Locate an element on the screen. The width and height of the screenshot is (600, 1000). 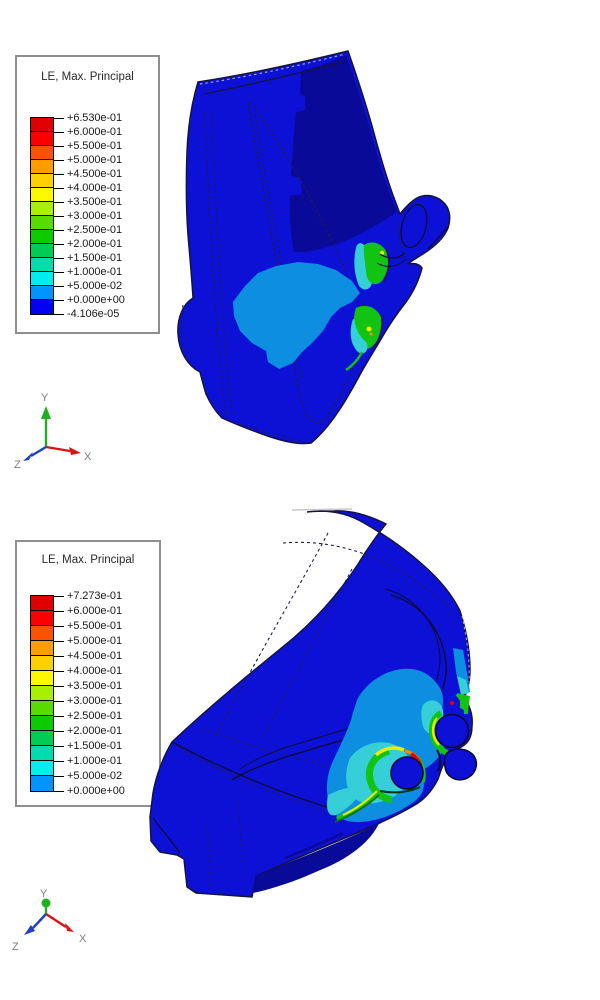
upper-boss is located at coordinates (452, 731).